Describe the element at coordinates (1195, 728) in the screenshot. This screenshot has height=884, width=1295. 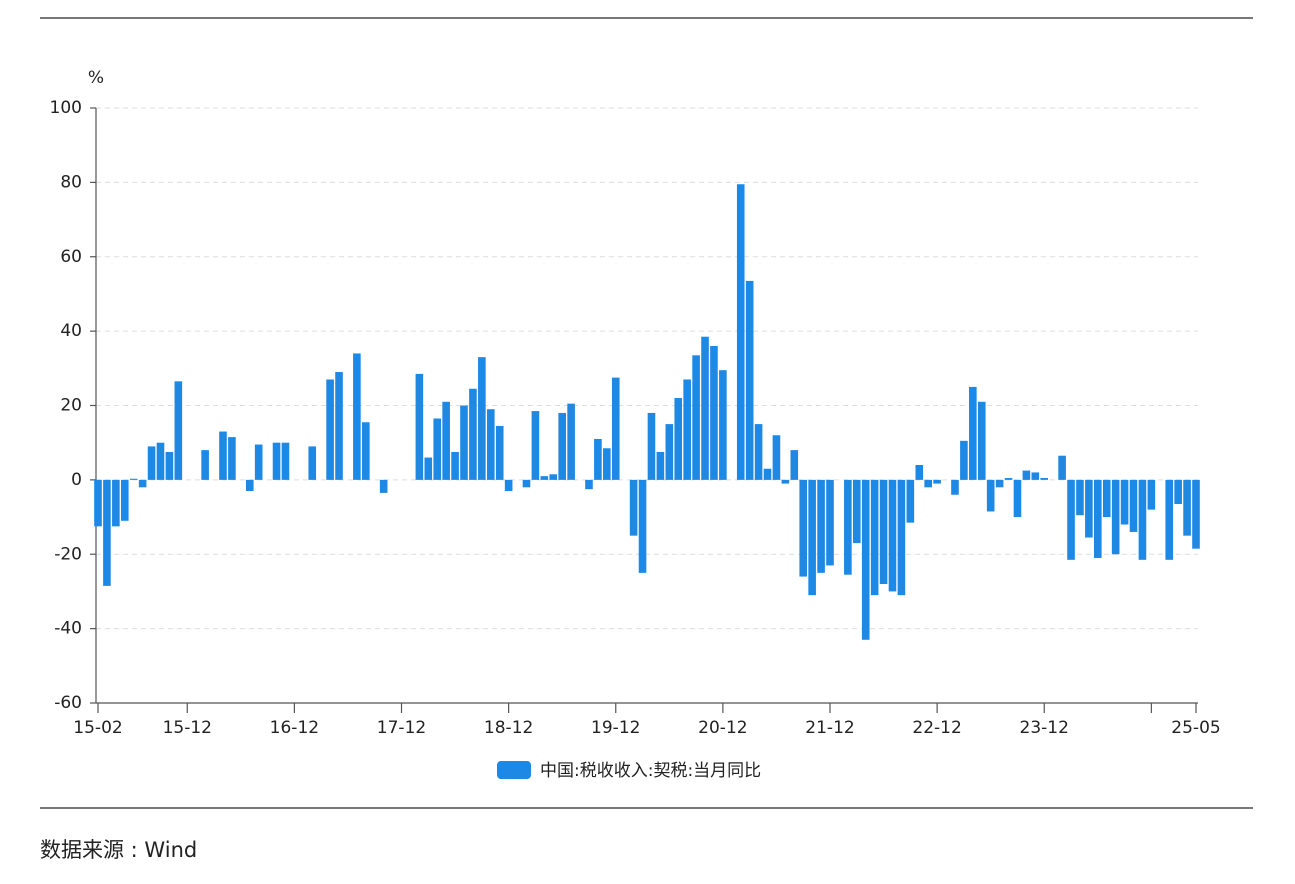
I see `x-tick-label: 25-05` at that location.